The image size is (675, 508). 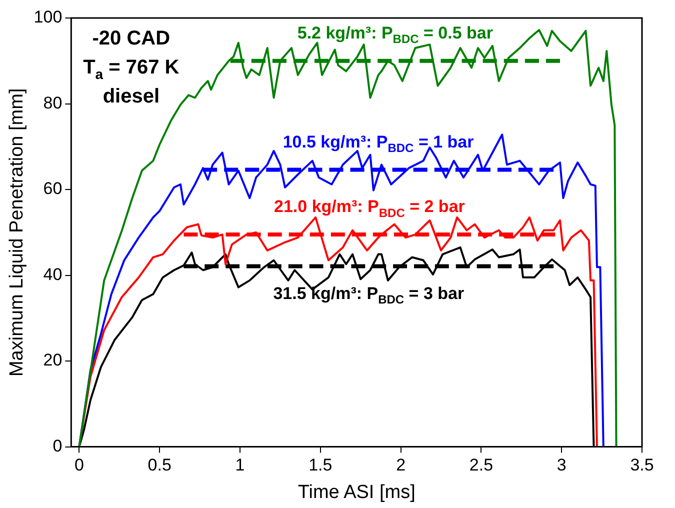 I want to click on y-tick-label: 80, so click(x=52, y=102).